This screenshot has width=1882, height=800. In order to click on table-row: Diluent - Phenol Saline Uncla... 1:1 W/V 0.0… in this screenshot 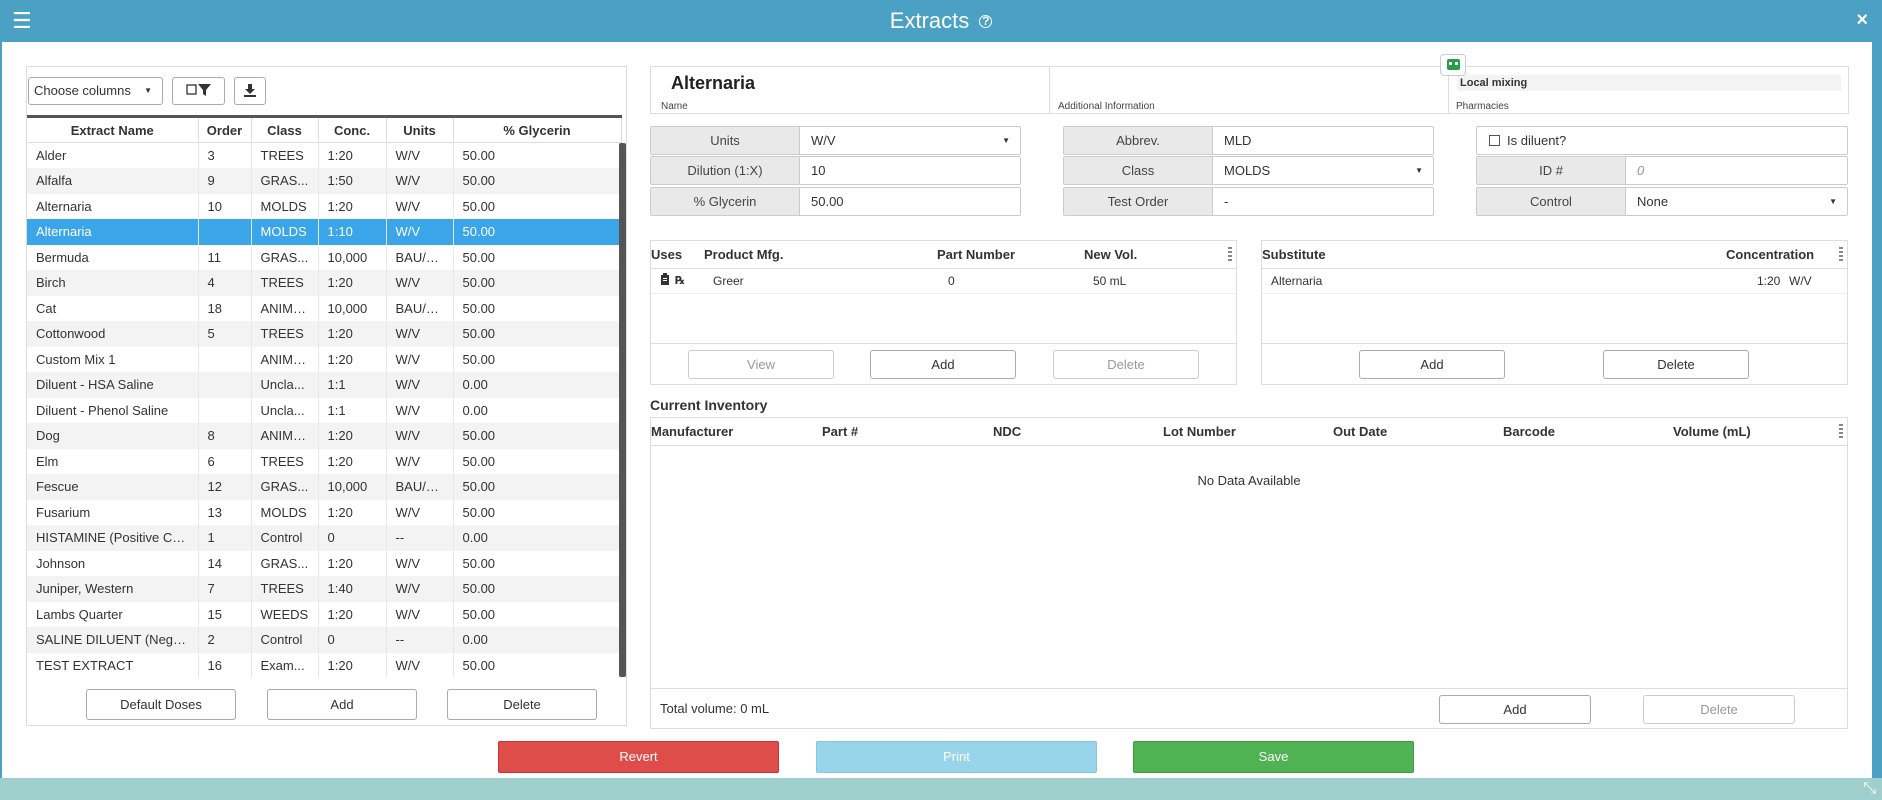, I will do `click(324, 410)`.